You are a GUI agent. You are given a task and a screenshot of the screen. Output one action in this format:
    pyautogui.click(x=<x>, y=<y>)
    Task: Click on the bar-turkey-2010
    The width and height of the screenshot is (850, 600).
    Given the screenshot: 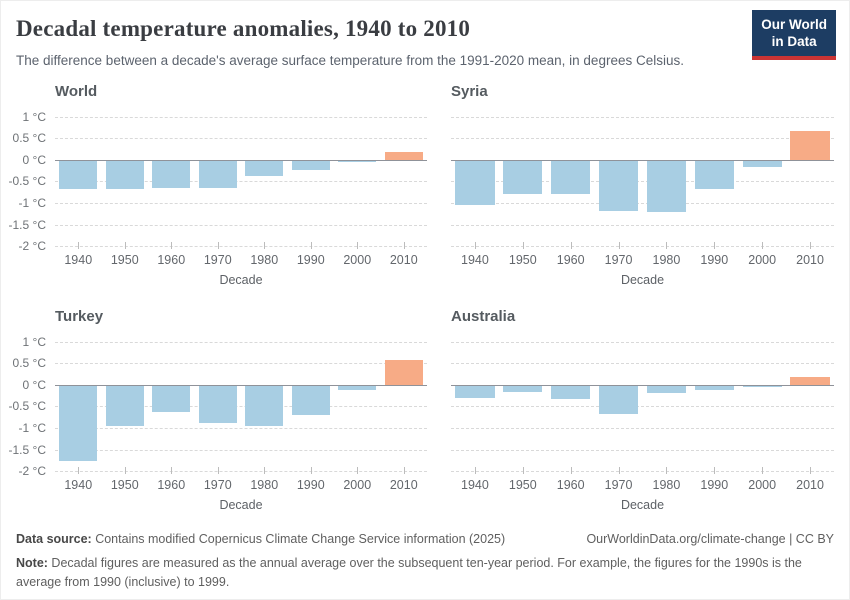 What is the action you would take?
    pyautogui.click(x=403, y=372)
    